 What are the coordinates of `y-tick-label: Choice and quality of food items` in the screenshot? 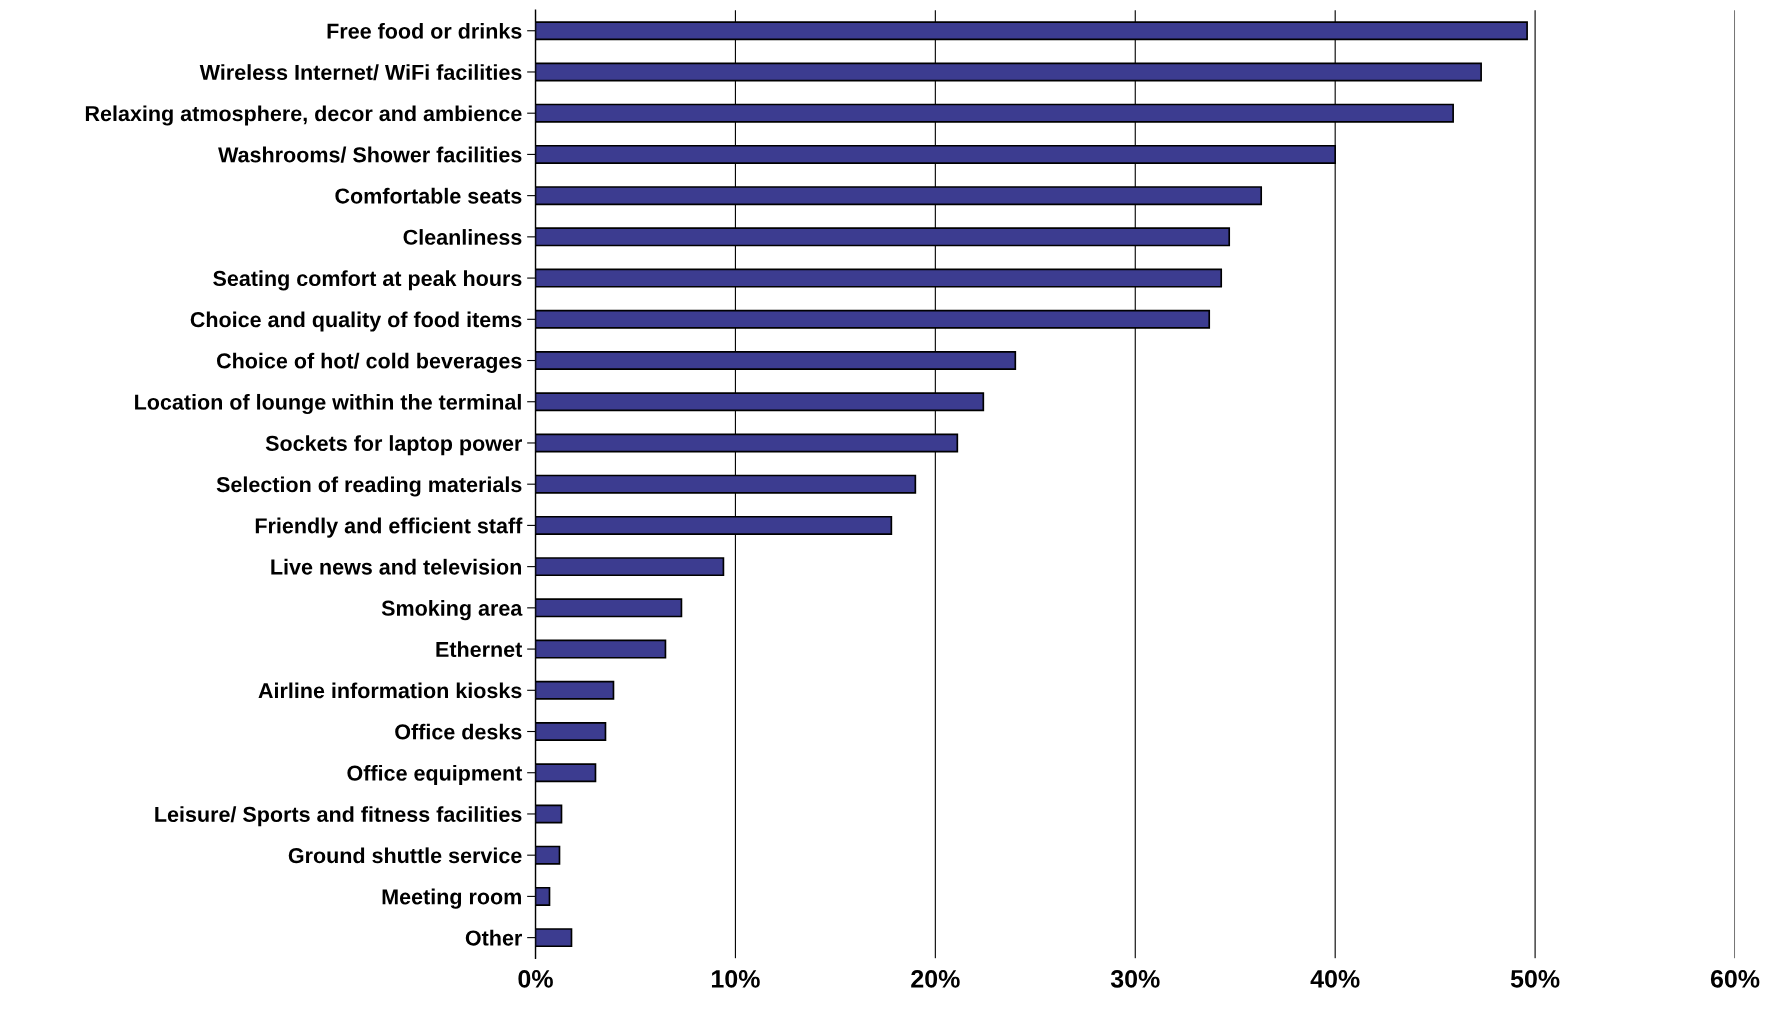 It's located at (356, 321).